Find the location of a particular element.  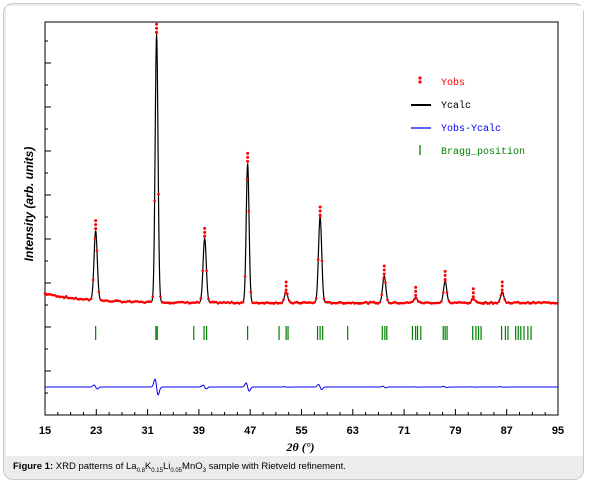

x-tick-label: 63 is located at coordinates (353, 431).